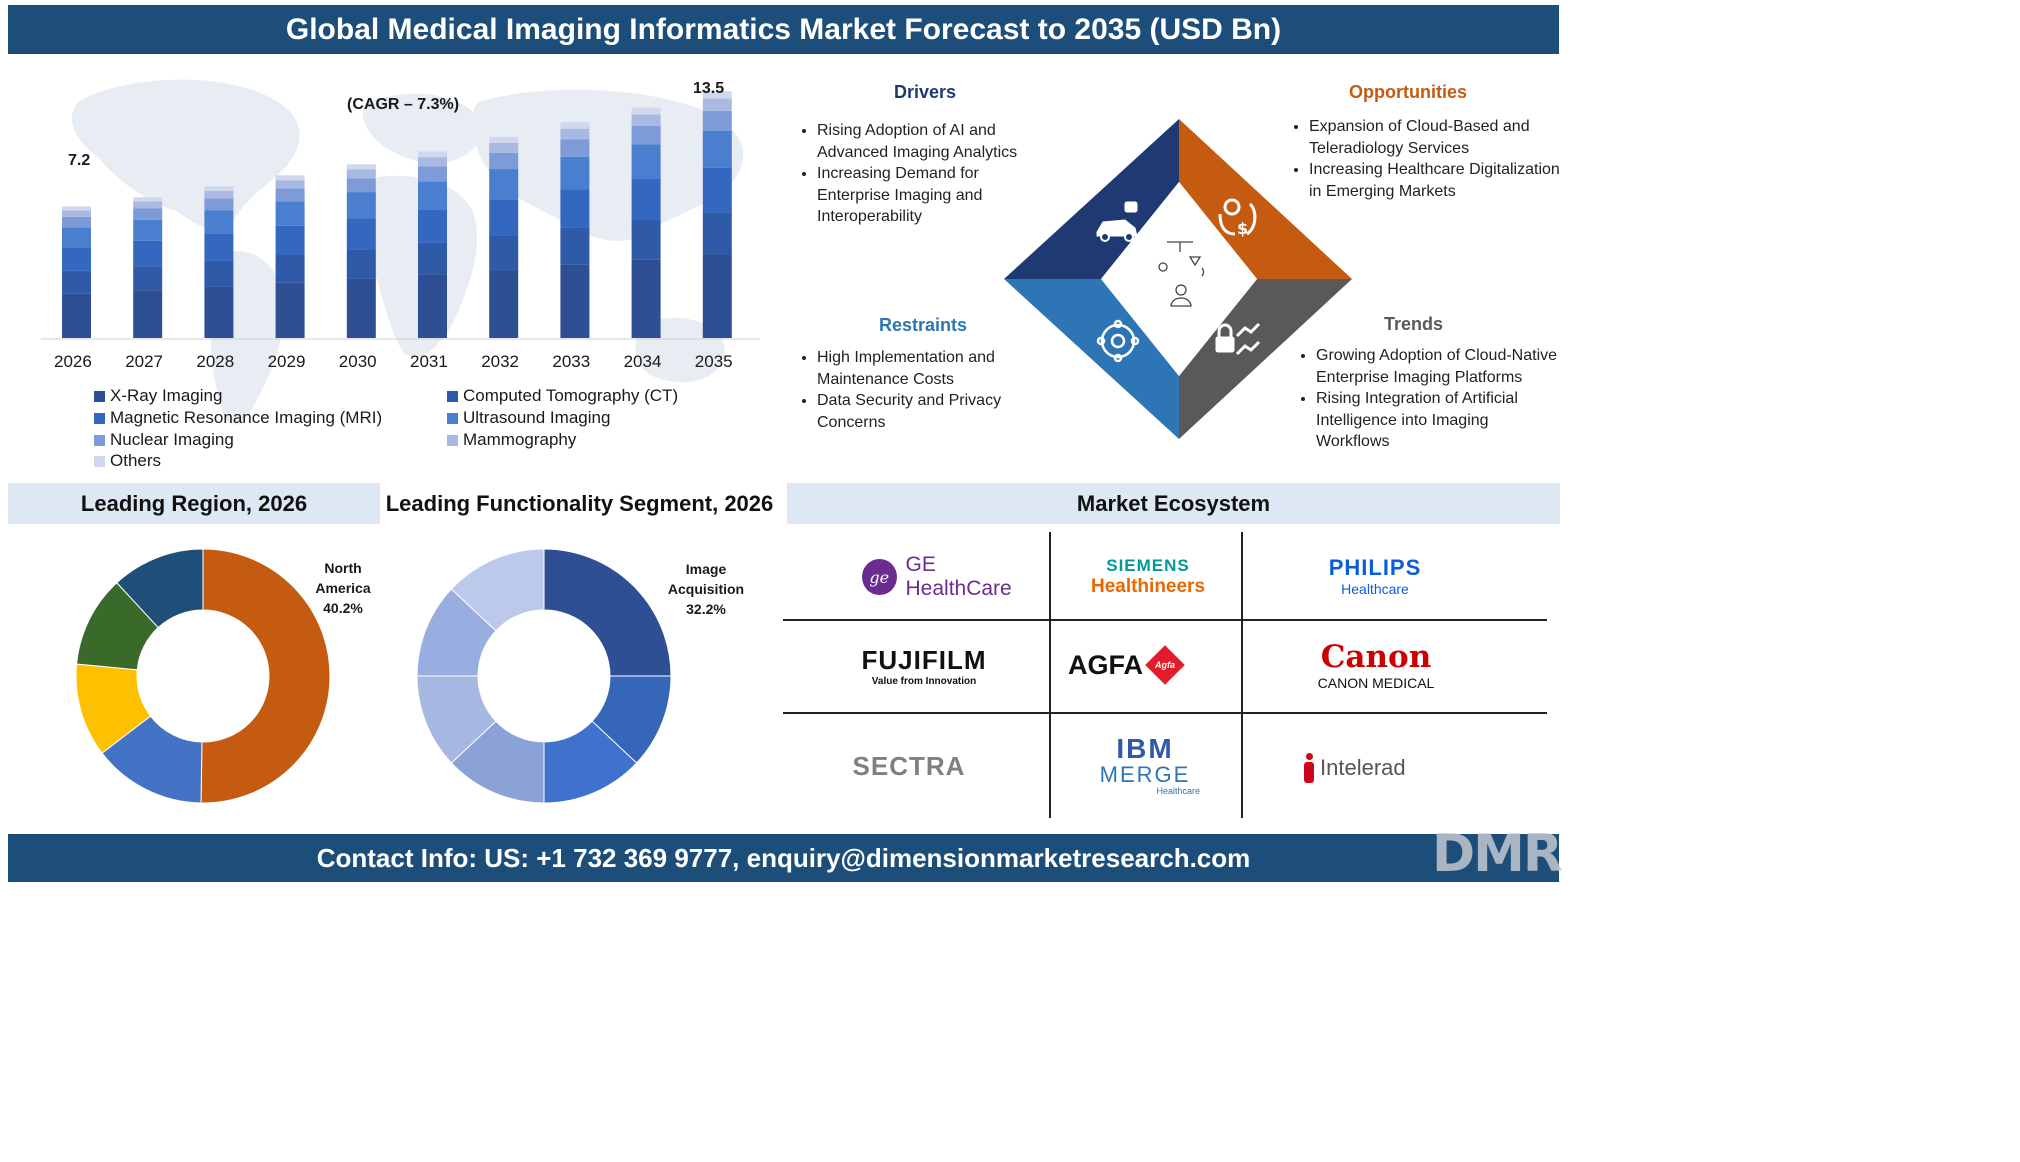 The image size is (2020, 1162). Describe the element at coordinates (1369, 768) in the screenshot. I see `intelerad-logo: Intelerad` at that location.